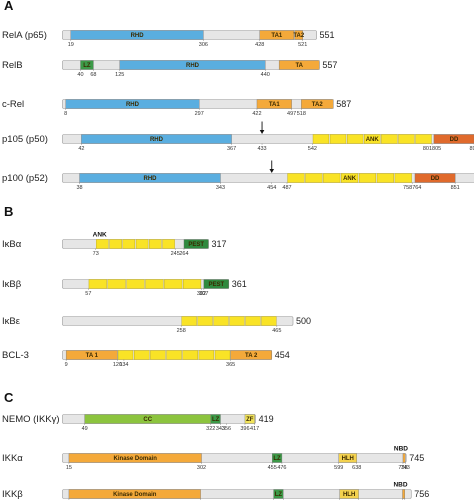 This screenshot has width=474, height=501. What do you see at coordinates (254, 429) in the screenshot?
I see `position-label: 417` at bounding box center [254, 429].